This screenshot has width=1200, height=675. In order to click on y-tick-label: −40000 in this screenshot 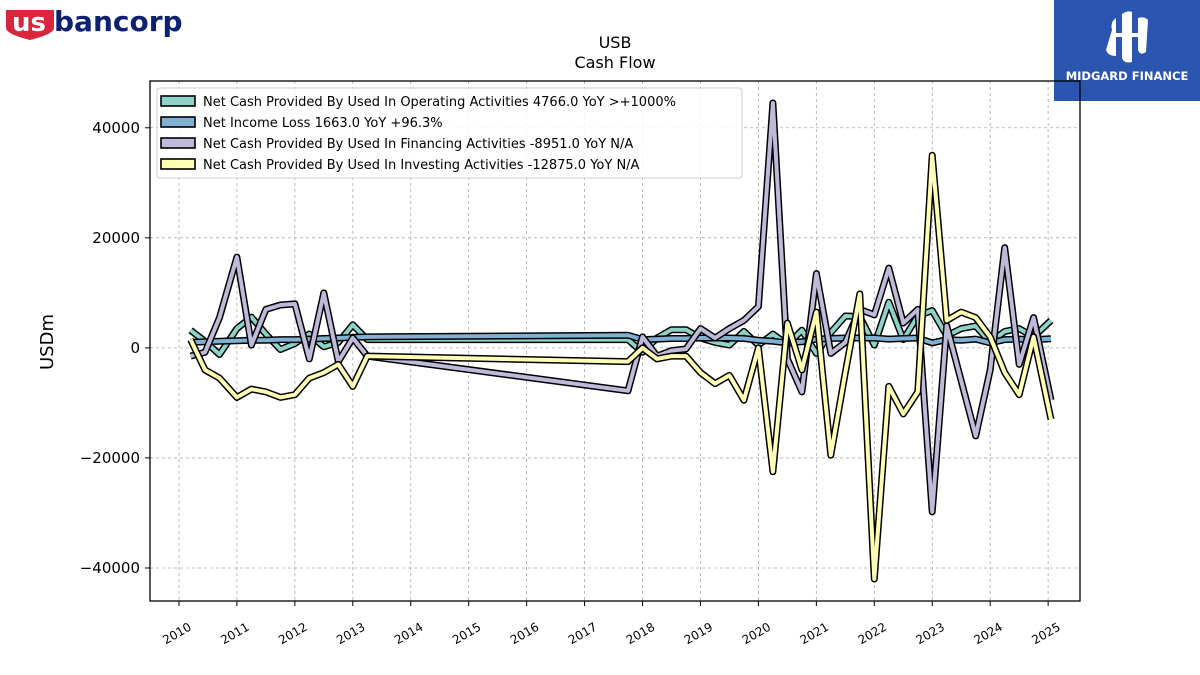, I will do `click(110, 568)`.